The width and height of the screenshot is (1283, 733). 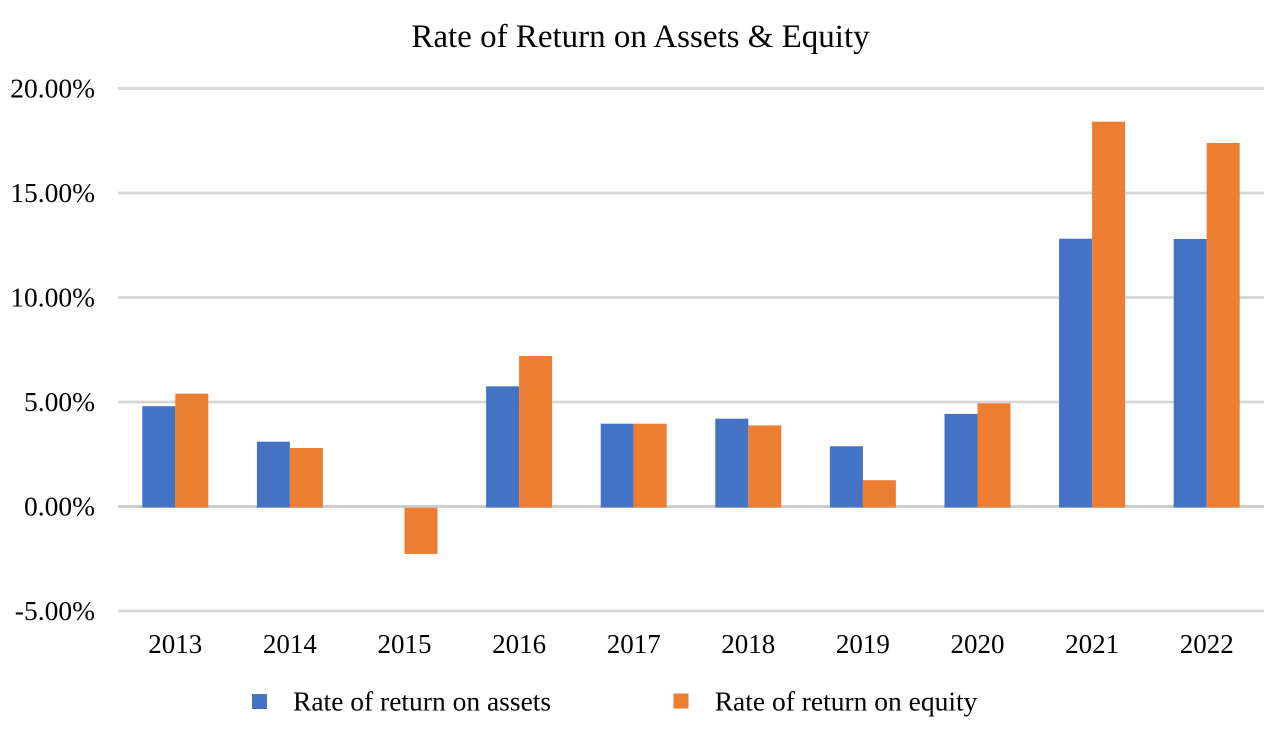 What do you see at coordinates (175, 644) in the screenshot?
I see `svg-text: 2013` at bounding box center [175, 644].